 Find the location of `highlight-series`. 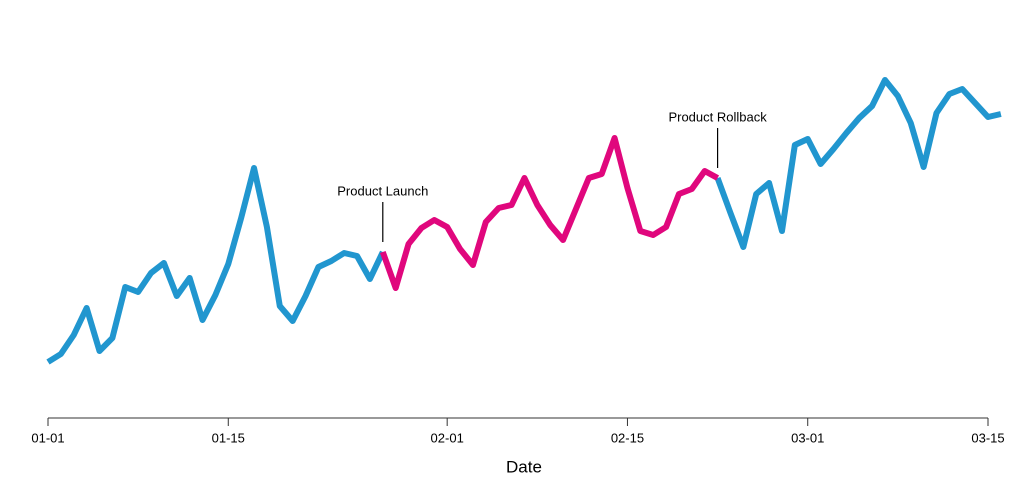

highlight-series is located at coordinates (549, 213).